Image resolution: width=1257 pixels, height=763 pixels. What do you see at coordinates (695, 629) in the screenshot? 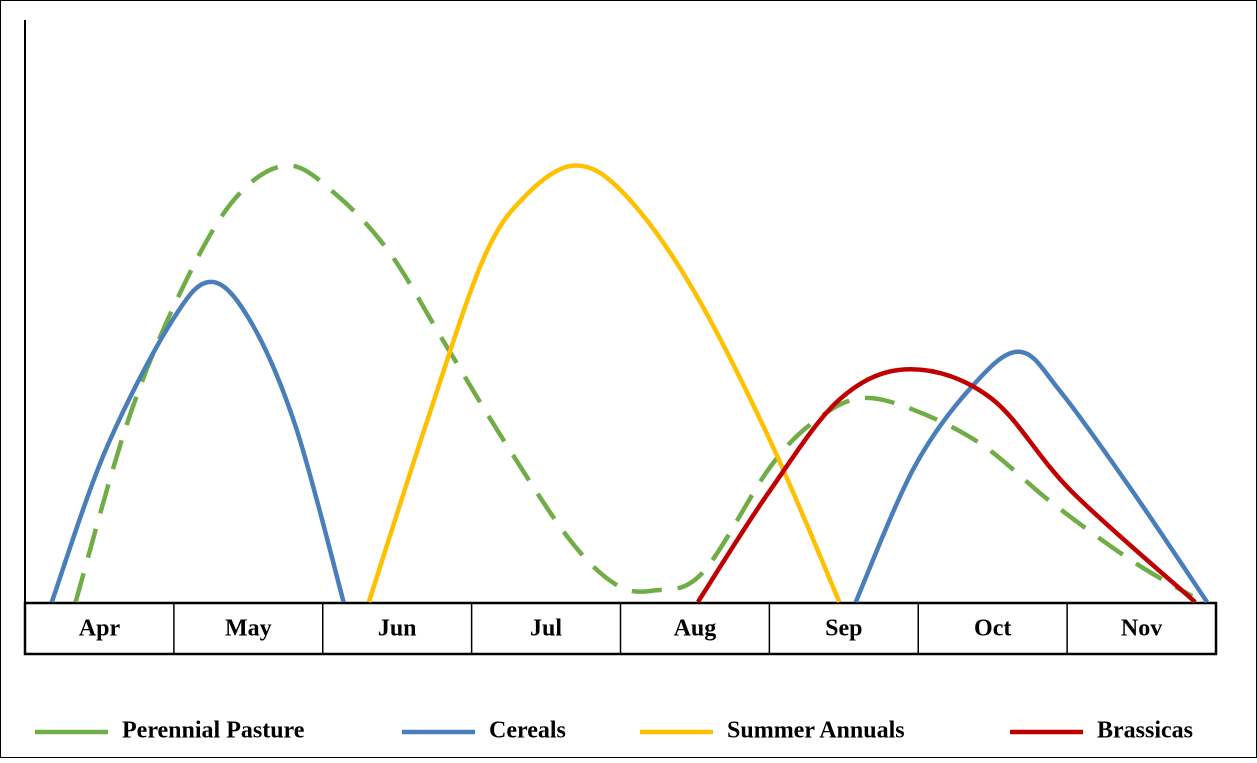
I see `x-tick-label: Aug` at bounding box center [695, 629].